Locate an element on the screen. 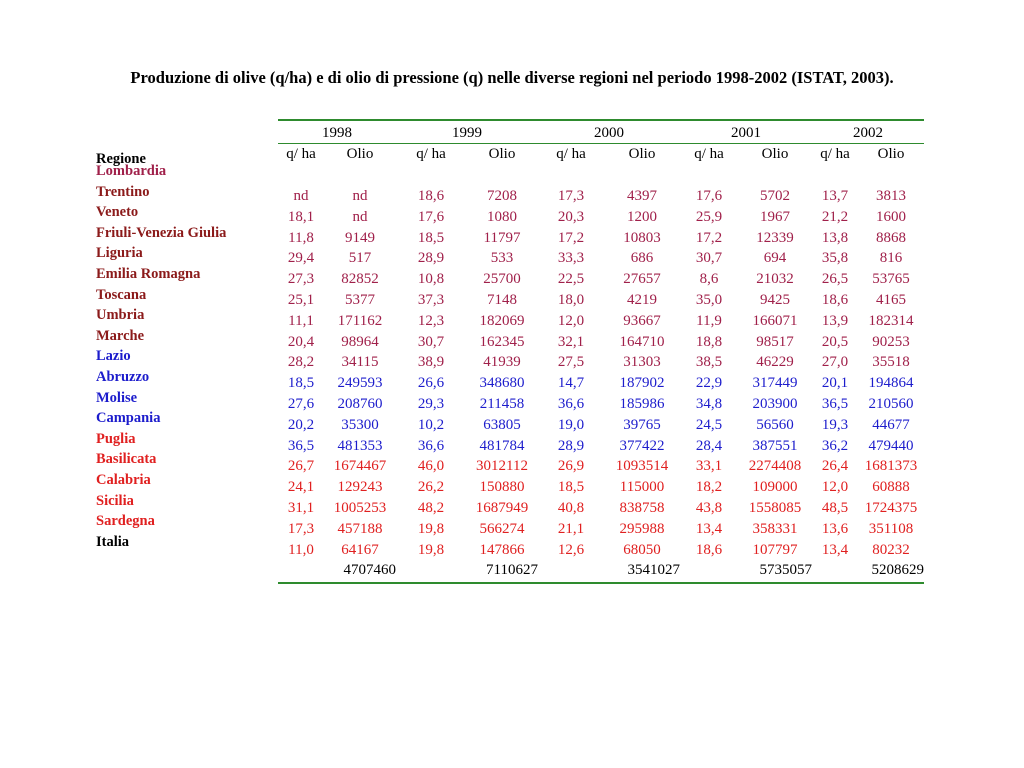  region-label: Lazio is located at coordinates (113, 356).